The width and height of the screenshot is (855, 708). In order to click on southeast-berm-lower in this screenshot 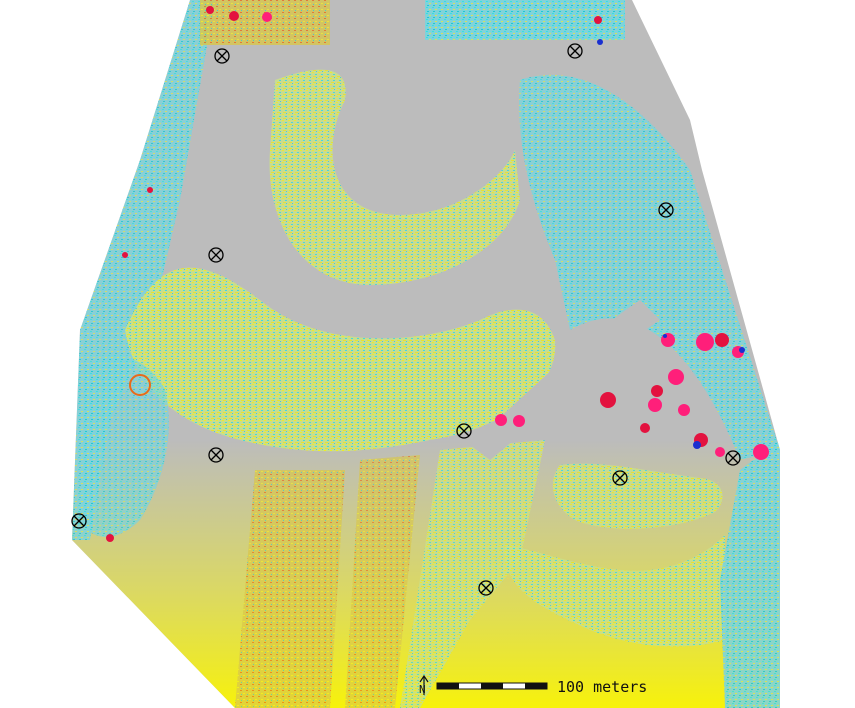, I will do `click(614, 591)`.